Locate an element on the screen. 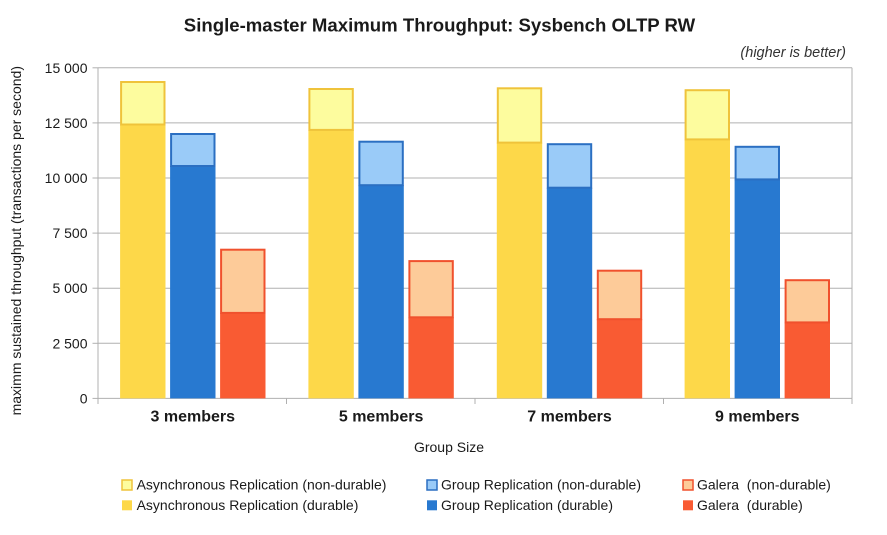 Image resolution: width=887 pixels, height=535 pixels. svg-text: 5 000 is located at coordinates (69, 288).